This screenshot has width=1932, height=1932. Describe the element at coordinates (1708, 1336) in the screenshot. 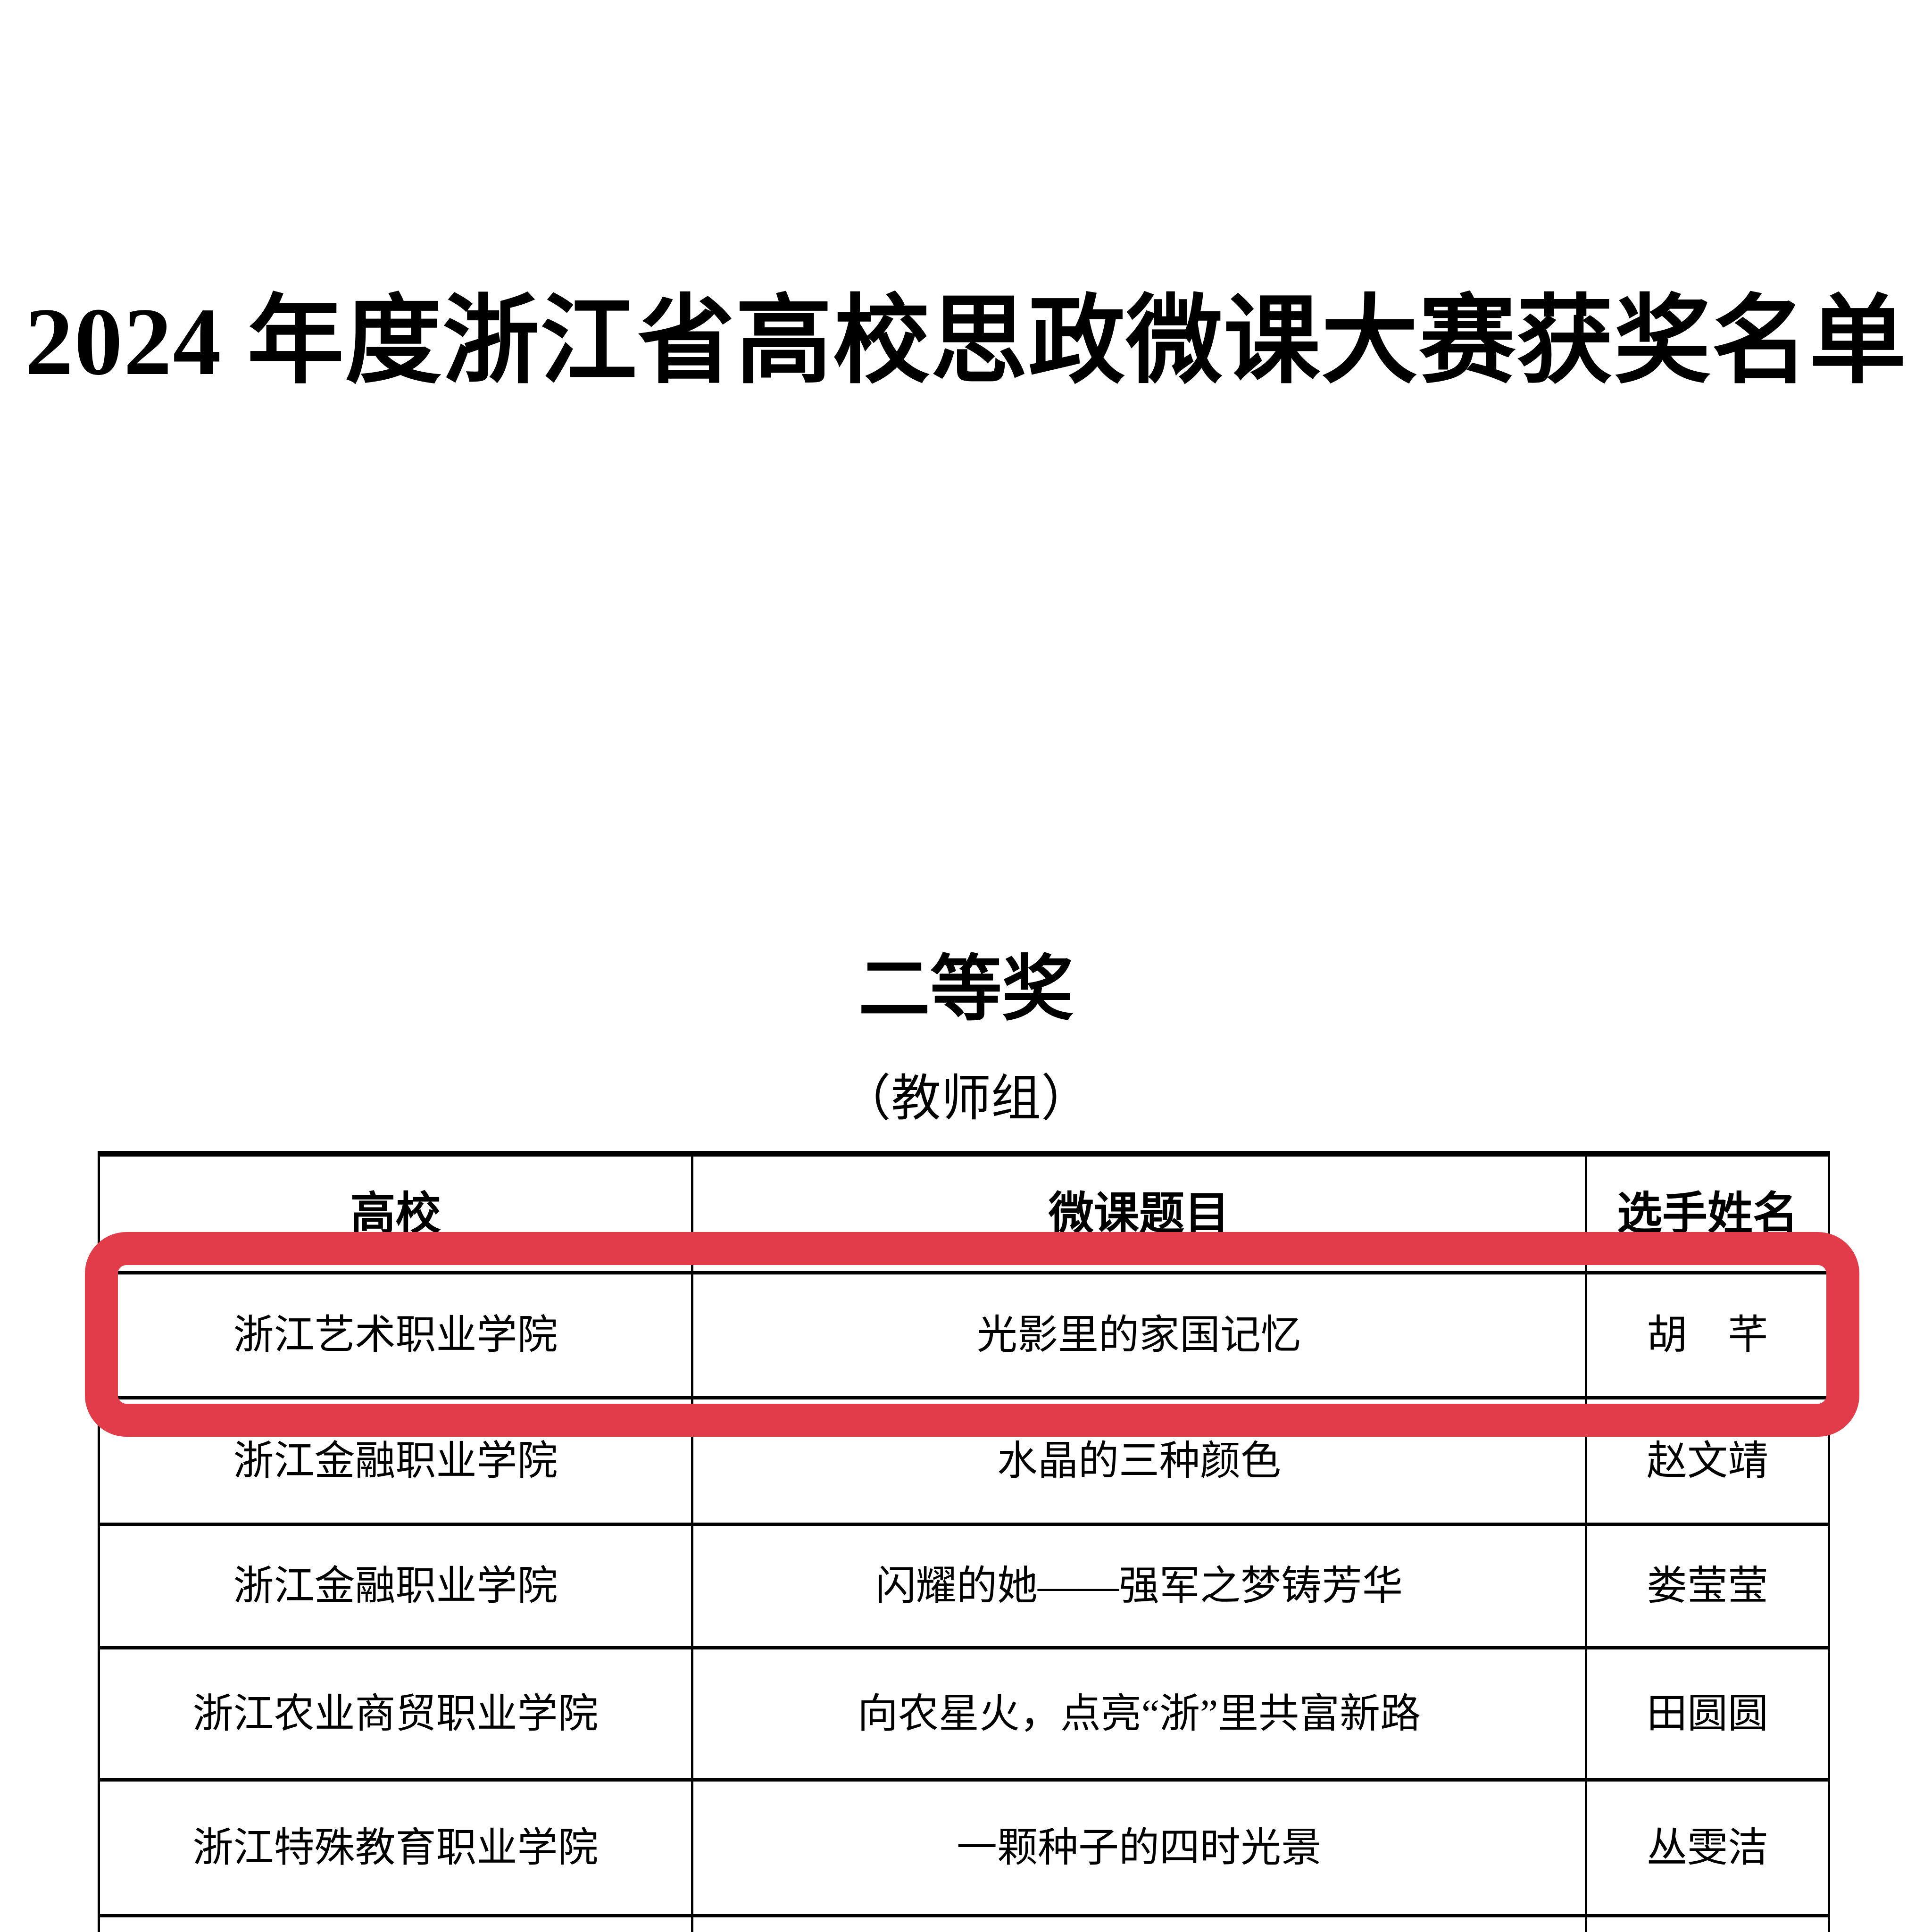

I see `cell-contestant-name: 胡 芊` at that location.